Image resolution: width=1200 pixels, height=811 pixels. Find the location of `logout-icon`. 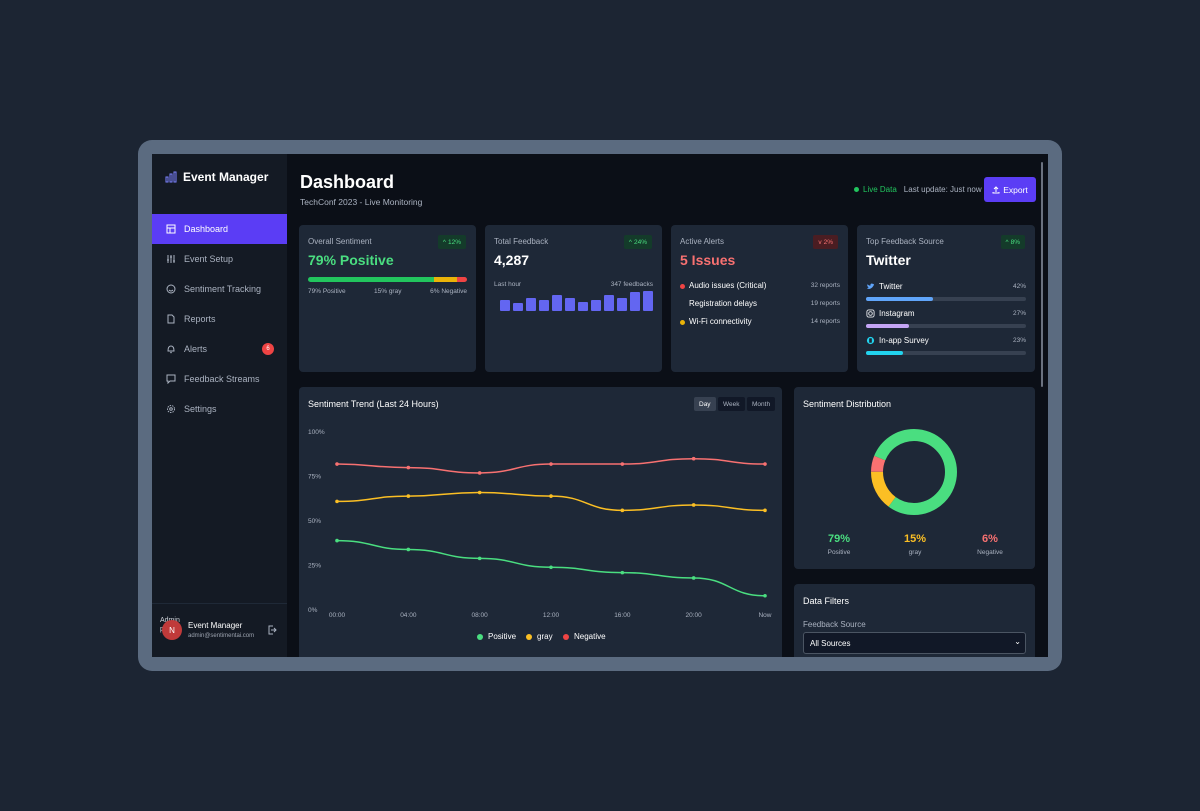

logout-icon is located at coordinates (272, 630).